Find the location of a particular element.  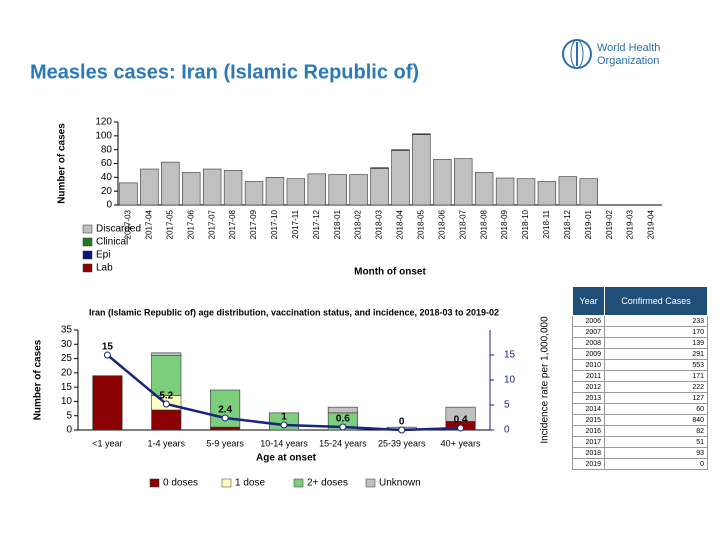

header-cell: Confirmed Cases is located at coordinates (656, 301).